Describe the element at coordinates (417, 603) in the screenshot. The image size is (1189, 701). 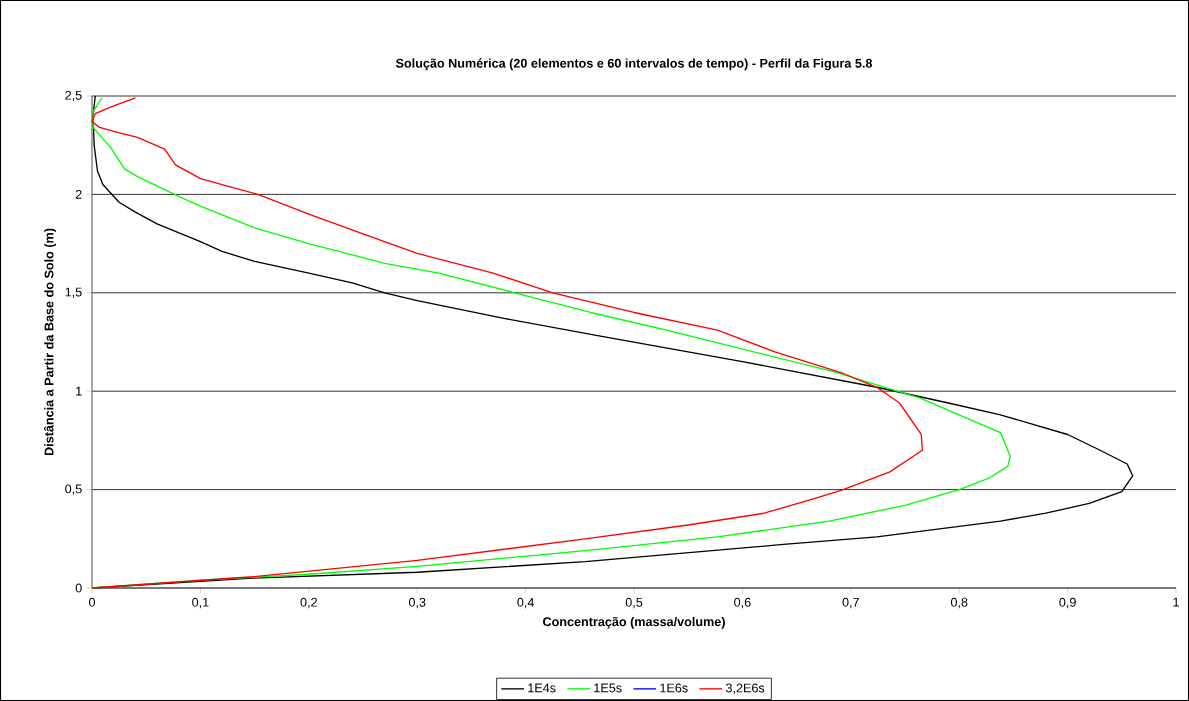
I see `x-tick-label: 0,3` at that location.